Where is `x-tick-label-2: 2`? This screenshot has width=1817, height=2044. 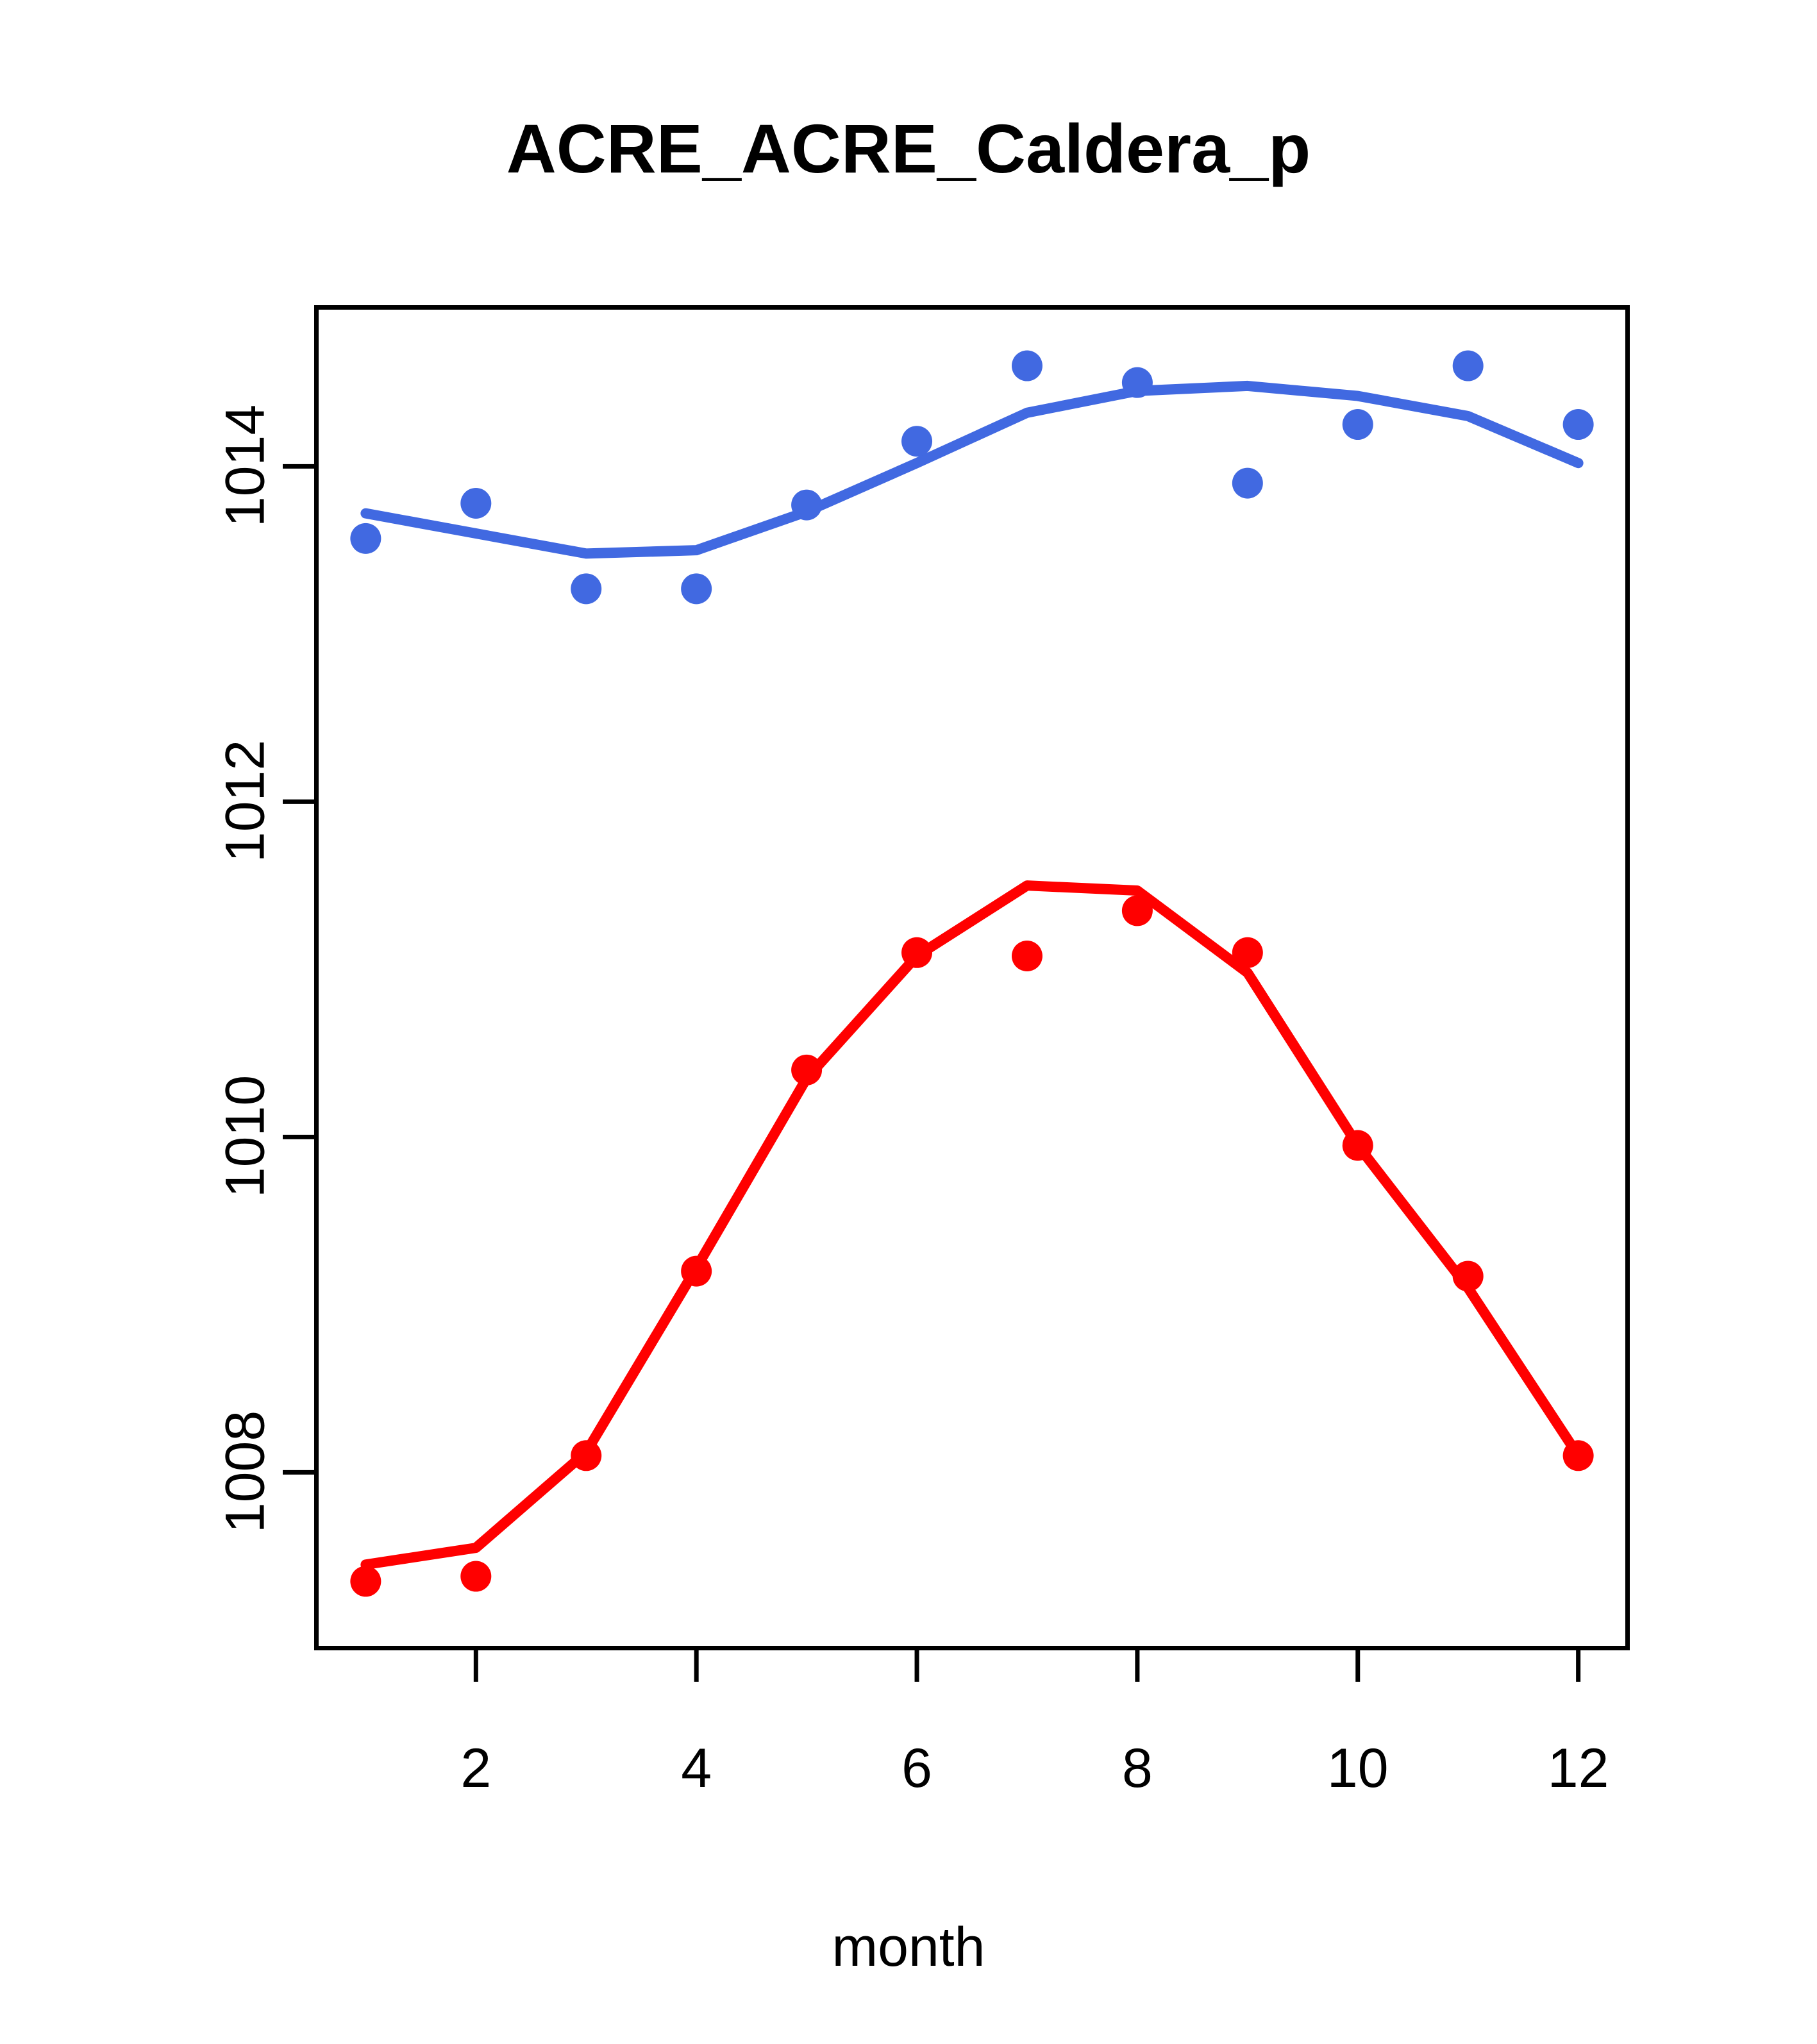 x-tick-label-2: 2 is located at coordinates (476, 1768).